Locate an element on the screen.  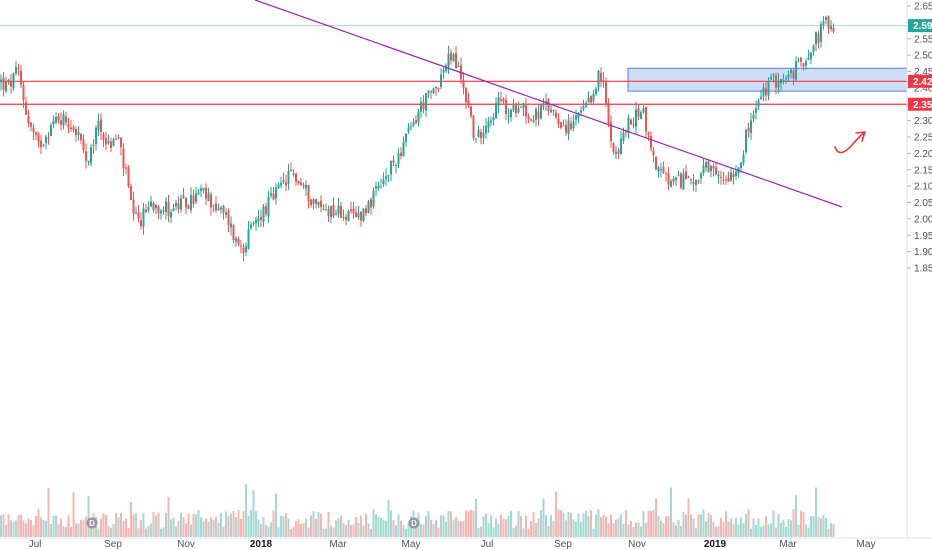
time-axis: Jul Sep Nov 2018 Mar May Jul Sep Nov 2019 Mar May is located at coordinates (452, 544).